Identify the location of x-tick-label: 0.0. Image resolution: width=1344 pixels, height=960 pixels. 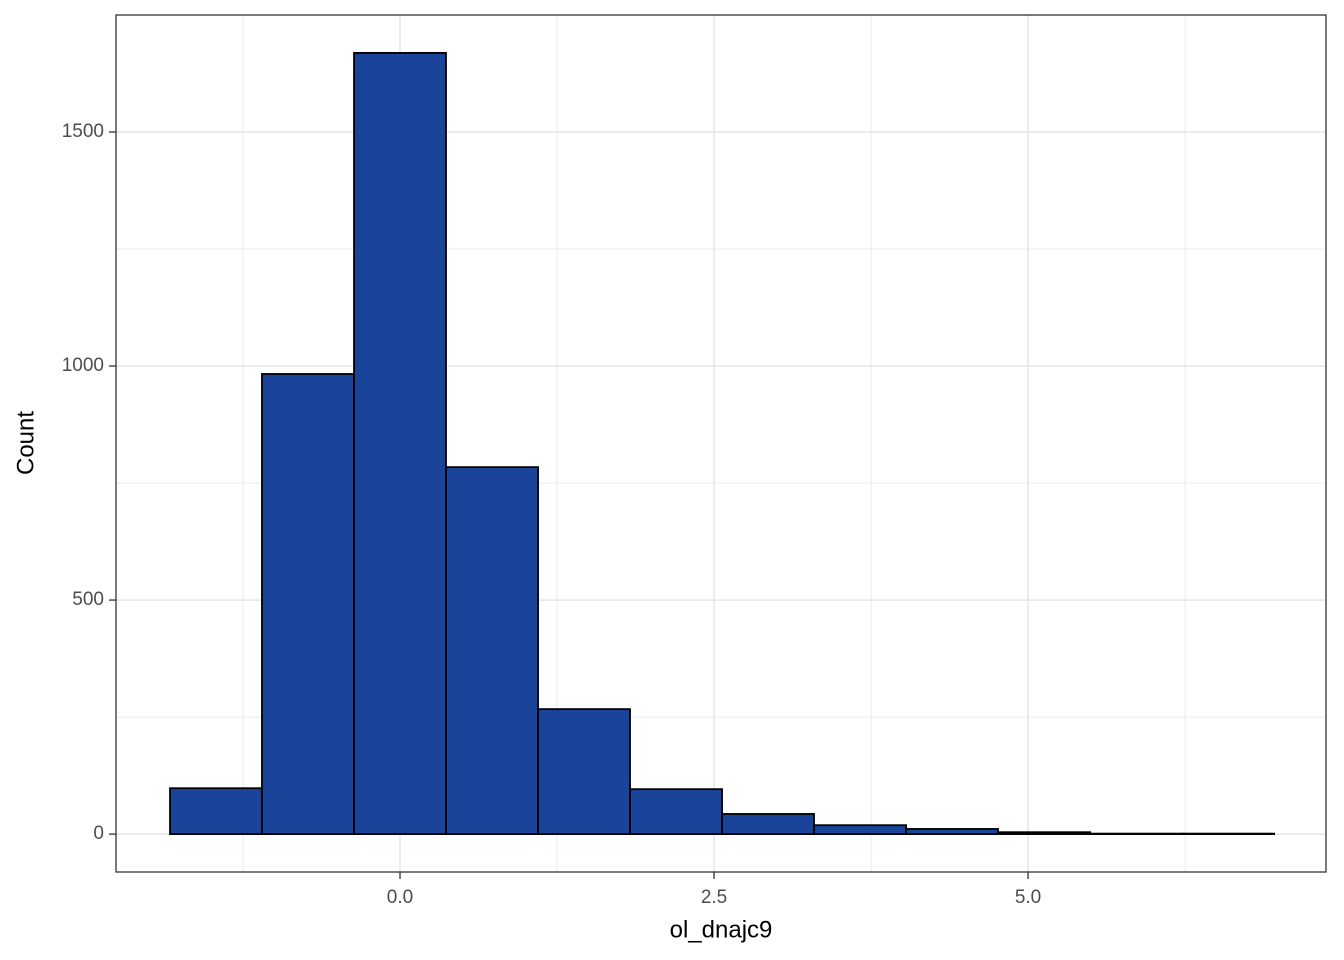
(400, 897).